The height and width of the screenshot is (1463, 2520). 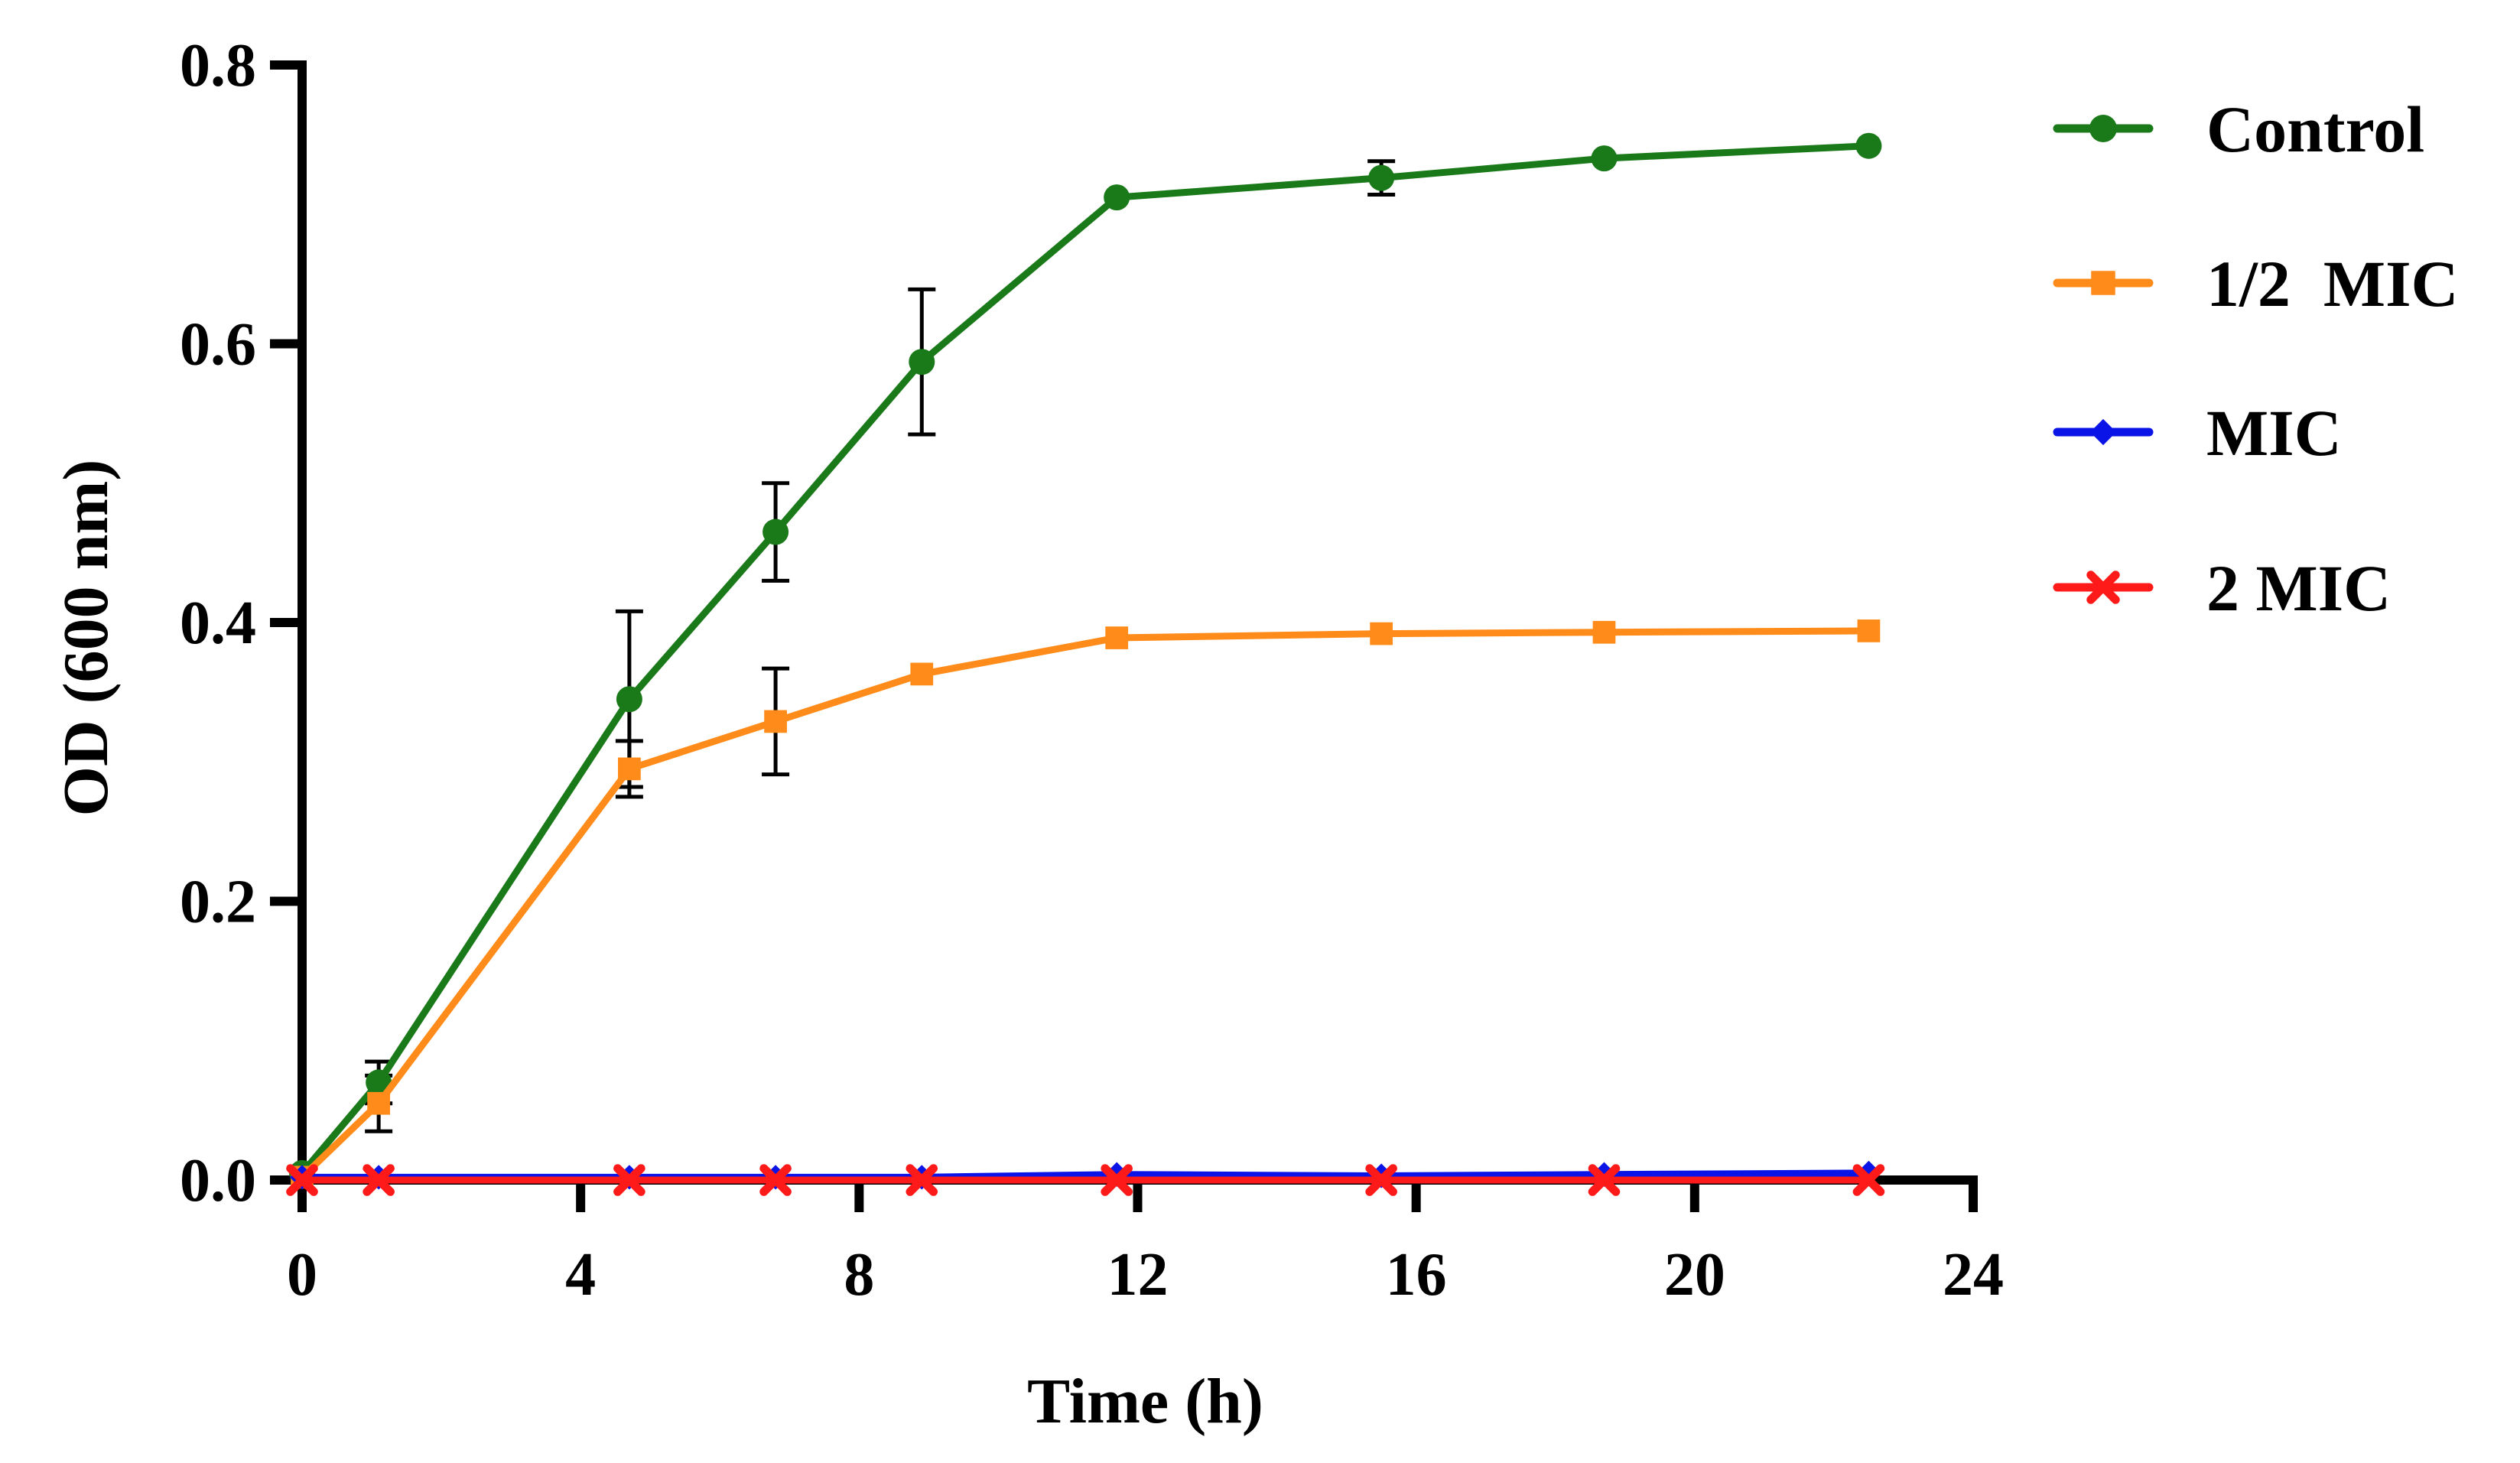 I want to click on legend-label: 1/2 MIC, so click(x=2332, y=283).